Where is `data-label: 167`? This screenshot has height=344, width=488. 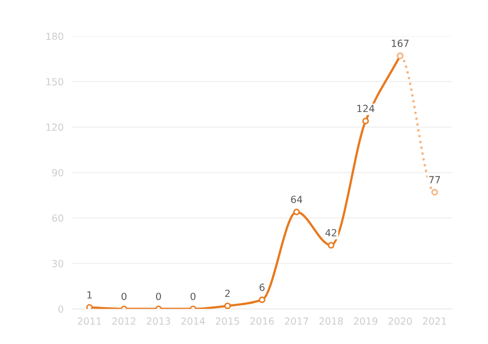
data-label: 167 is located at coordinates (400, 43).